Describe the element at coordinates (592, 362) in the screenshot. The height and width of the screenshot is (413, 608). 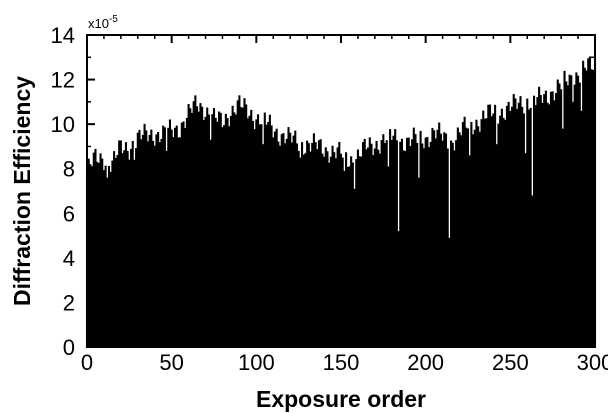
I see `x-tick-label-300: 300` at that location.